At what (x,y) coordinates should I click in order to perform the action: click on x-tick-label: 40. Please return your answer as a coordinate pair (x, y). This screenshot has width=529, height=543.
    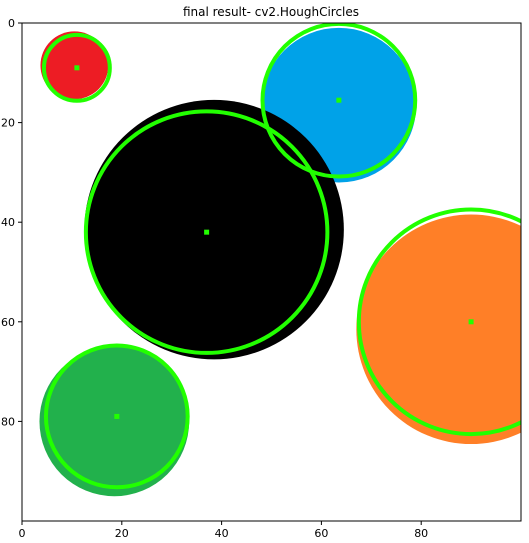
    Looking at the image, I should click on (222, 533).